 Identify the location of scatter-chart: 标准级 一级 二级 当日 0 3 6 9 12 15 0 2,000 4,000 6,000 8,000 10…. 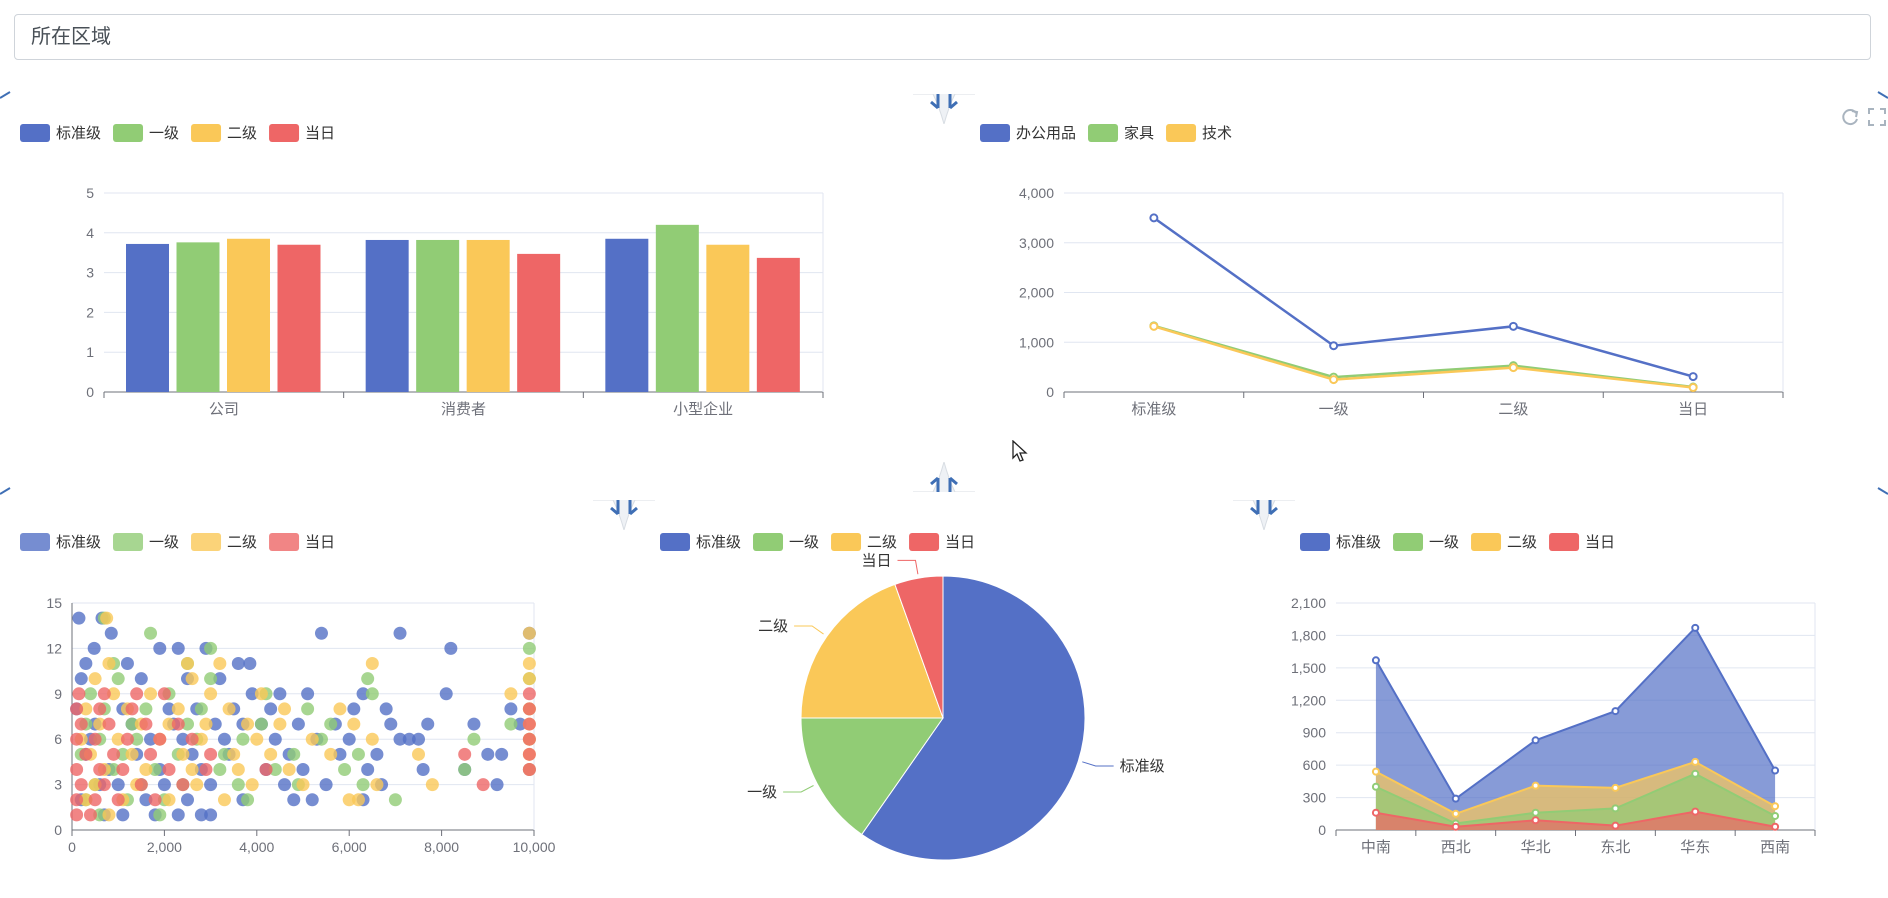
(288, 694).